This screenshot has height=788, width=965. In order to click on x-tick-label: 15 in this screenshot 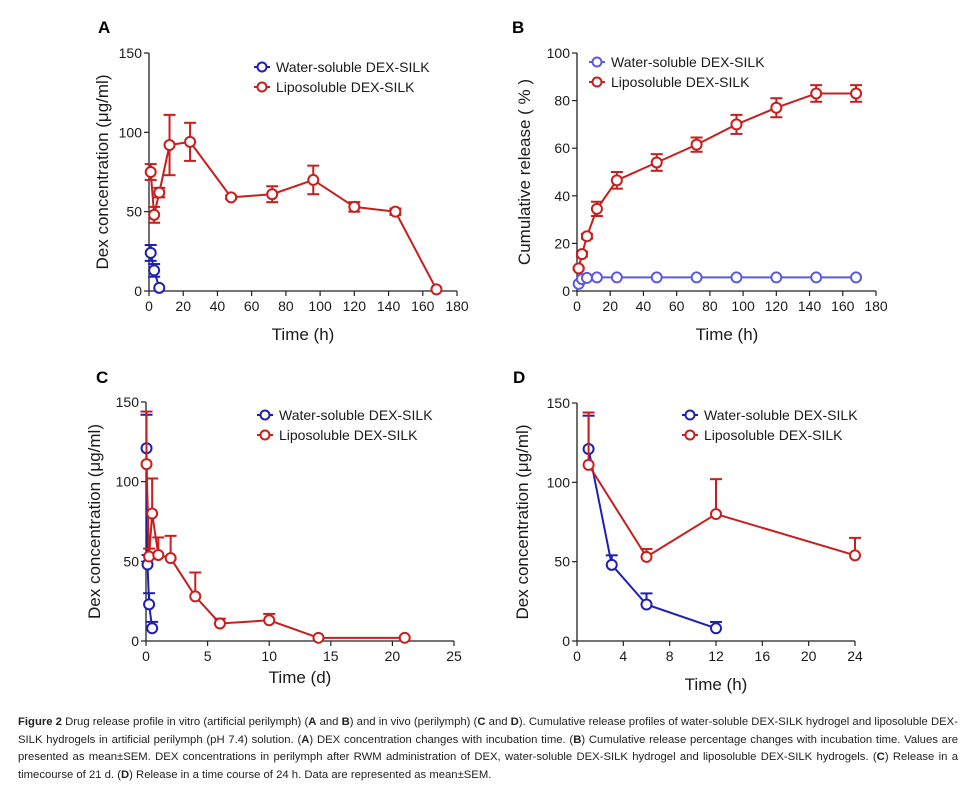, I will do `click(331, 656)`.